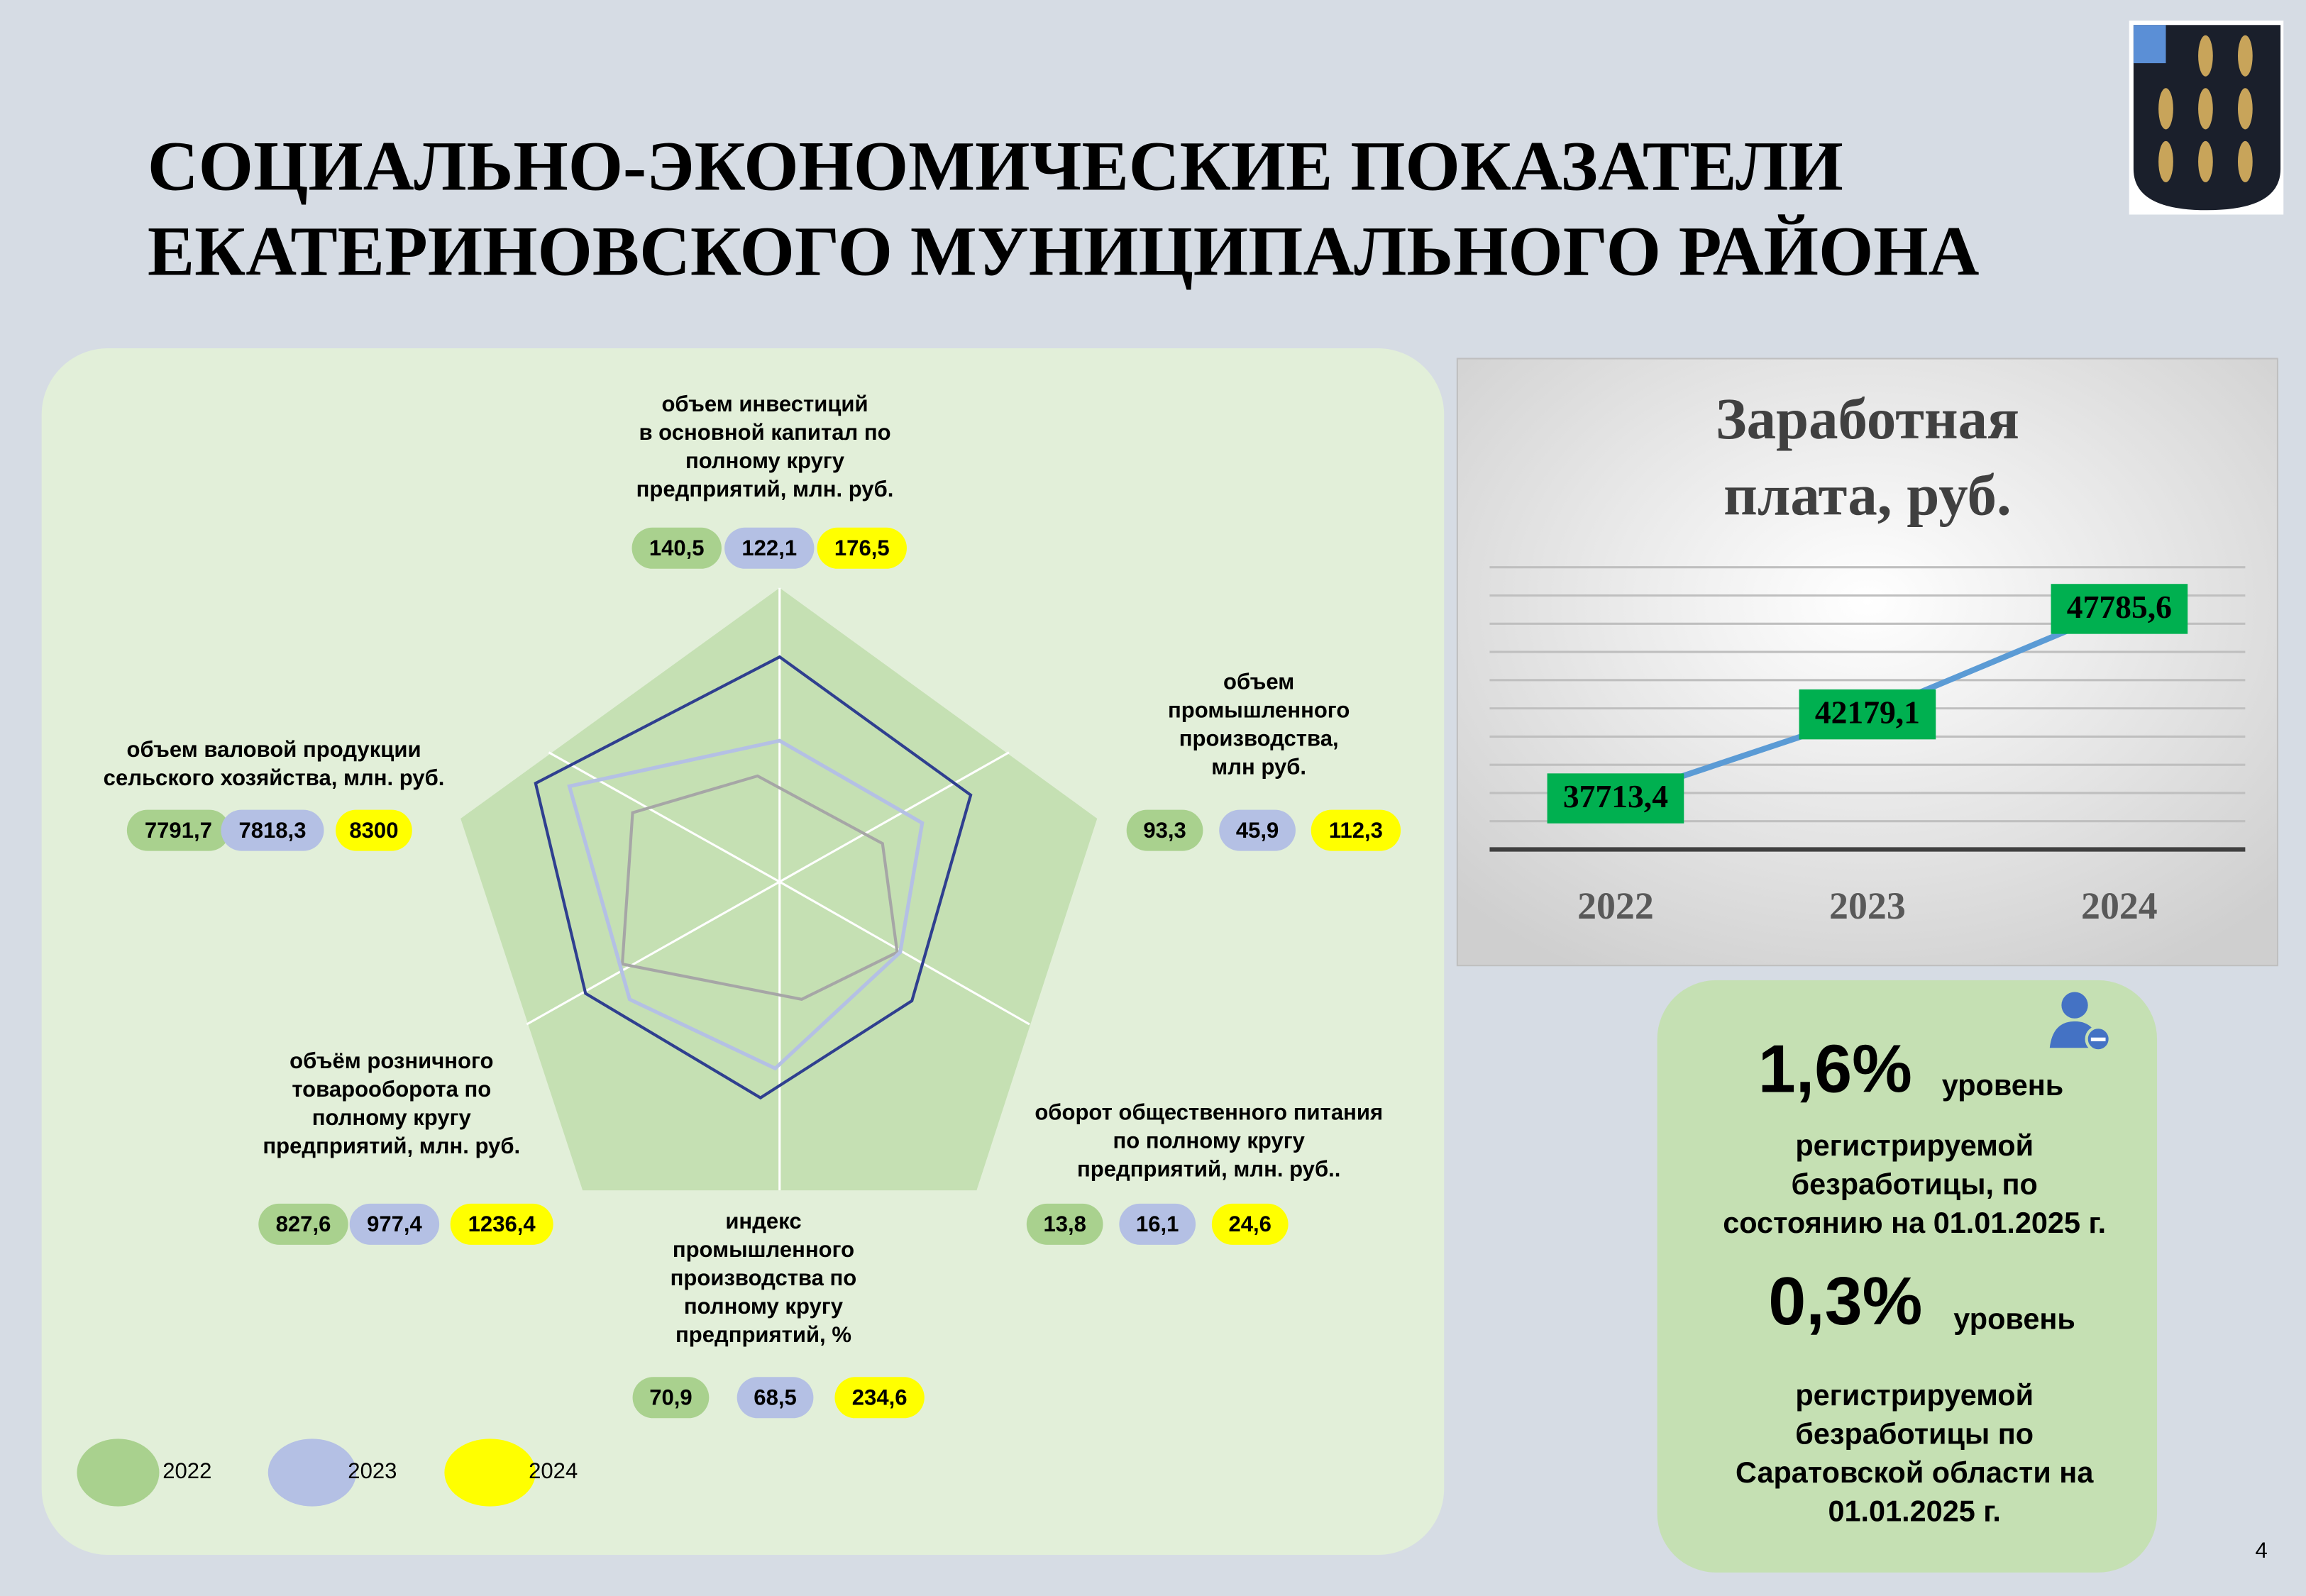 The image size is (2306, 1596). Describe the element at coordinates (1868, 495) in the screenshot. I see `chart-title: плата, руб.` at that location.